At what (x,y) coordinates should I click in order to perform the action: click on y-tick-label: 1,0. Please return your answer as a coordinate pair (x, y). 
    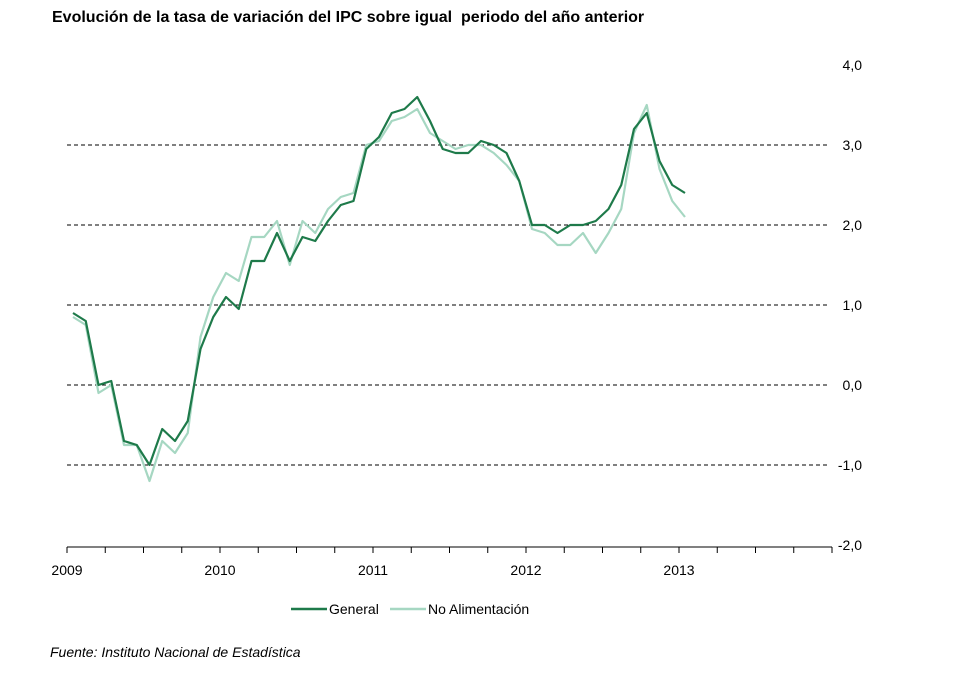
    Looking at the image, I should click on (853, 305).